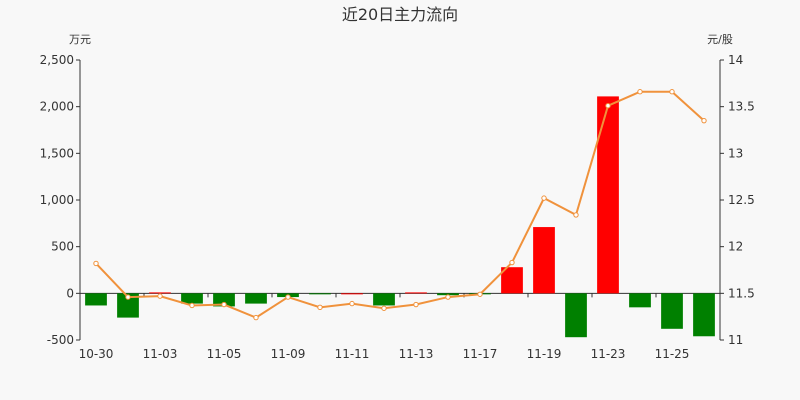 Image resolution: width=800 pixels, height=400 pixels. What do you see at coordinates (62, 247) in the screenshot?
I see `left-tick-label: 500` at bounding box center [62, 247].